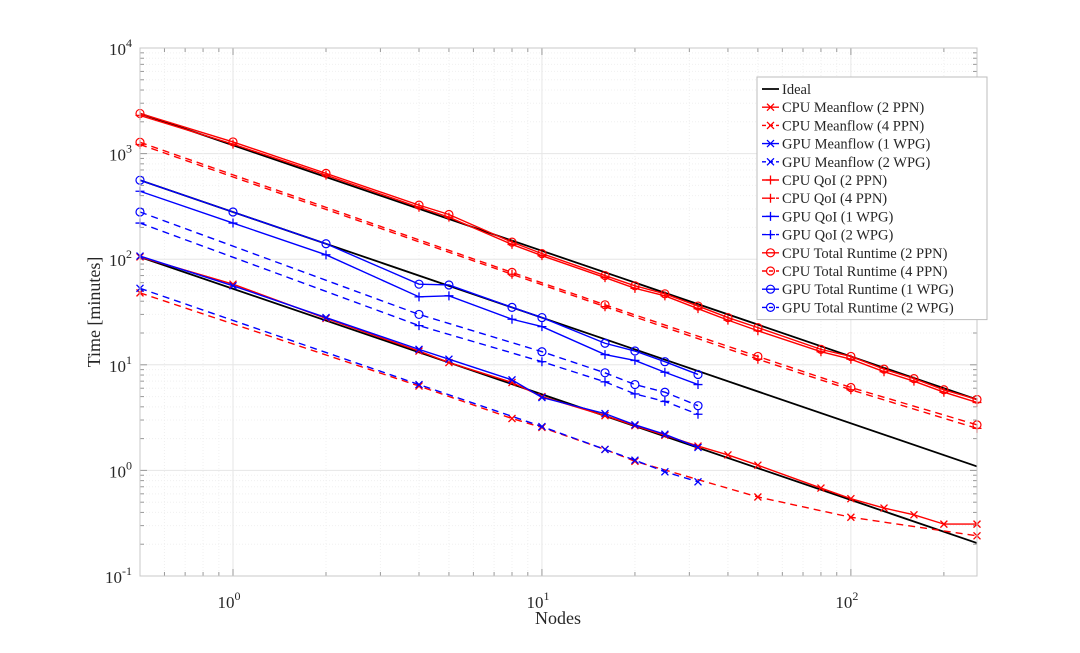 The image size is (1080, 653). What do you see at coordinates (843, 126) in the screenshot?
I see `legend-item: CPU Meanflow (4 PPN)` at bounding box center [843, 126].